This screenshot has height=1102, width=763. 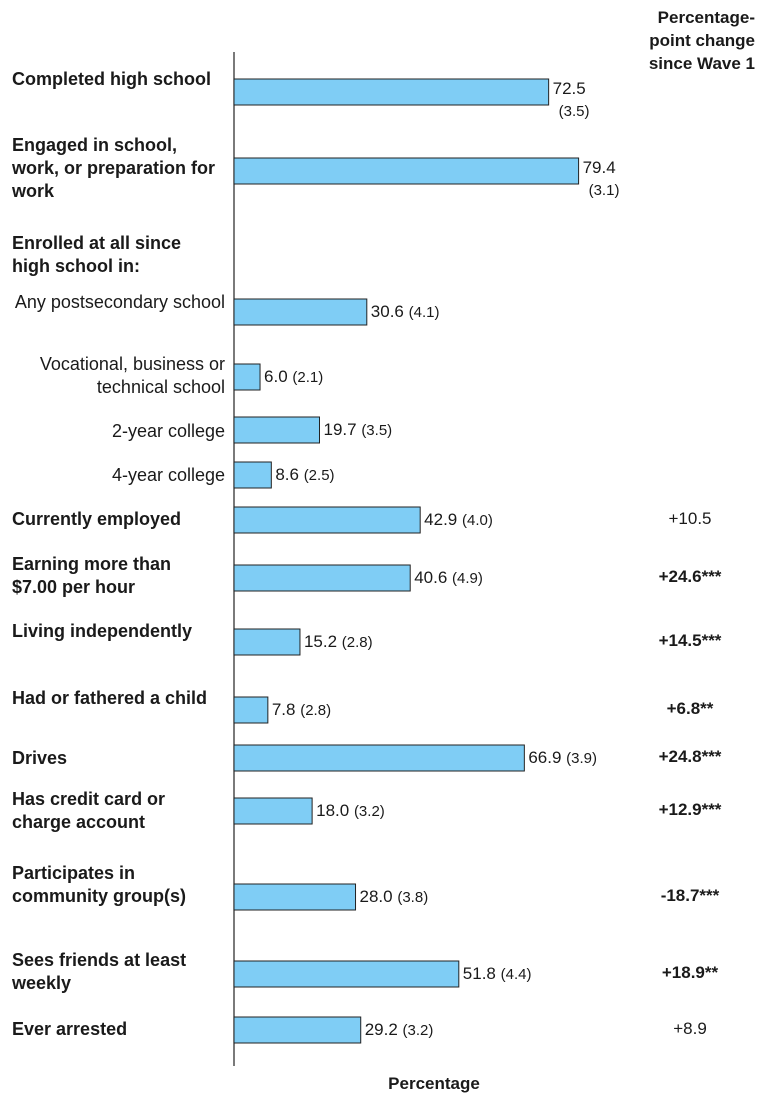 I want to click on change-value: +8.9, so click(x=690, y=1028).